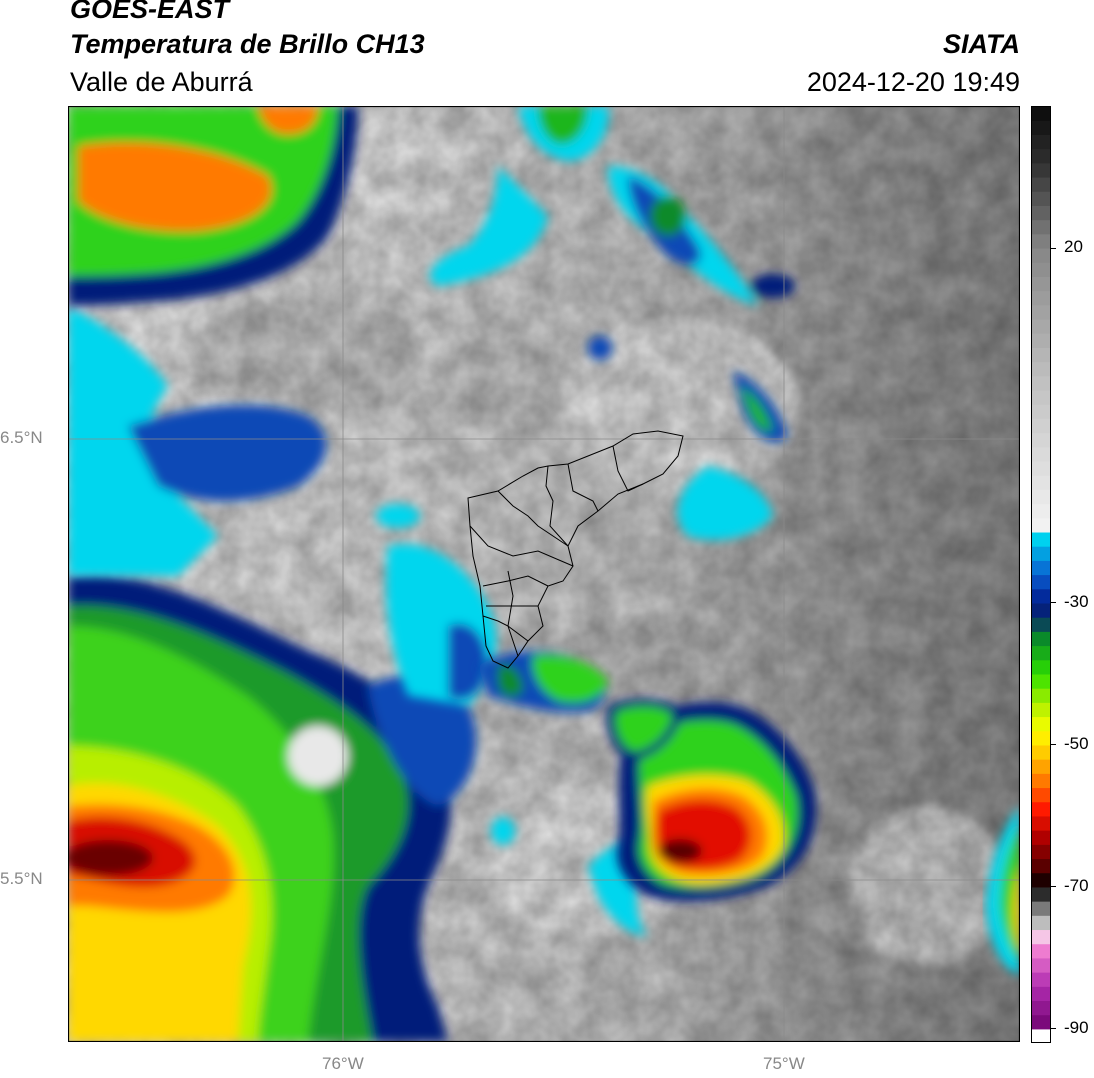 This screenshot has width=1094, height=1078. Describe the element at coordinates (150, 12) in the screenshot. I see `product-title: GOES-EAST` at that location.